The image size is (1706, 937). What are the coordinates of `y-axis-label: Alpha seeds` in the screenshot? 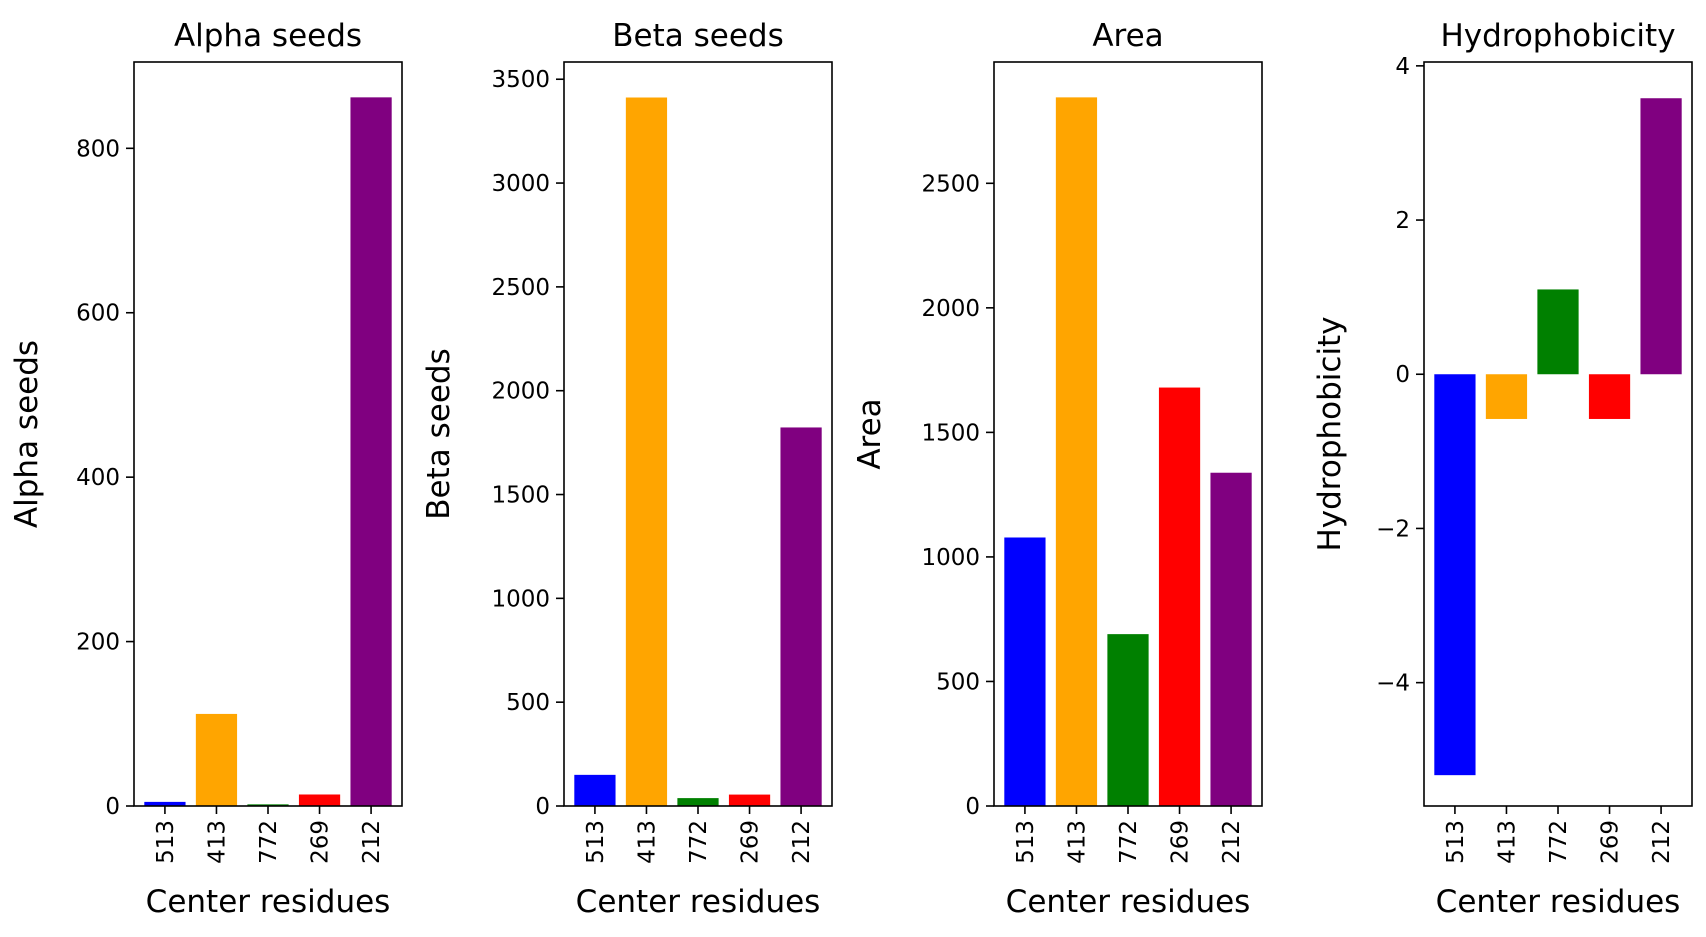 It's located at (27, 434).